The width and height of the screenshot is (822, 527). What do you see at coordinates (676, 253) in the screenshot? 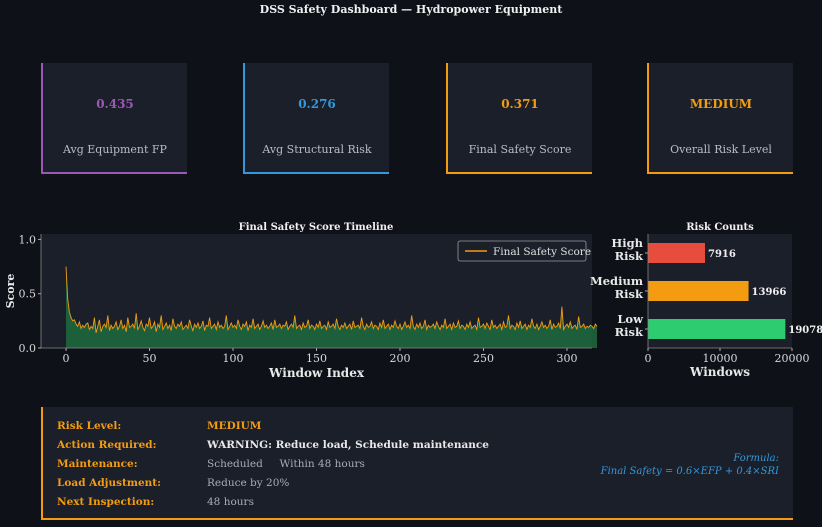
I see `bar-high-risk` at bounding box center [676, 253].